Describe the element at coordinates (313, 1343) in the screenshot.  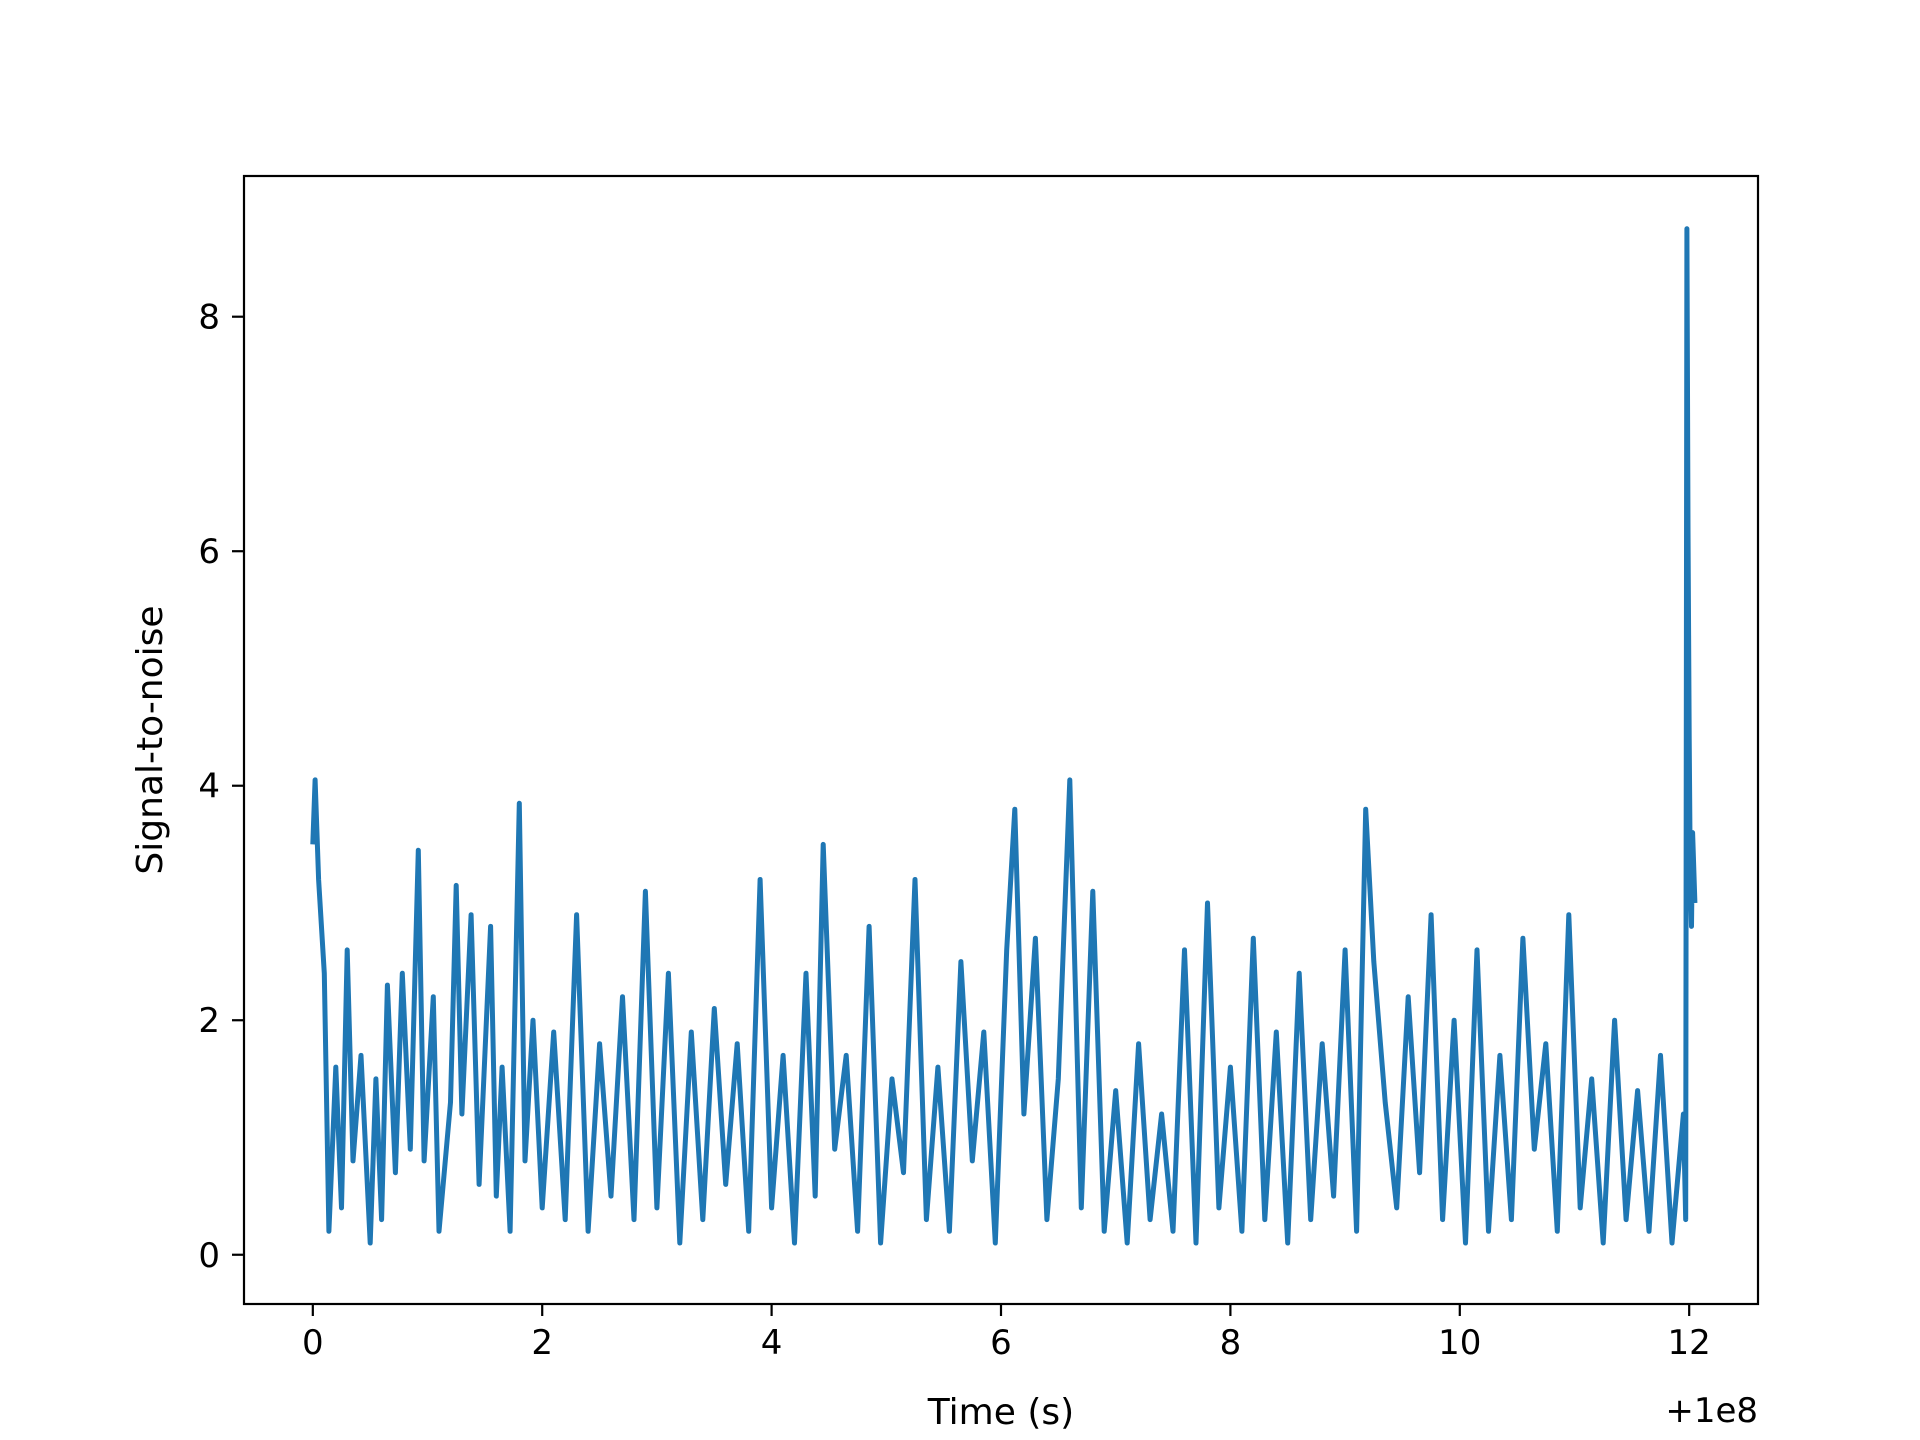
I see `x-tick-label: 0` at that location.